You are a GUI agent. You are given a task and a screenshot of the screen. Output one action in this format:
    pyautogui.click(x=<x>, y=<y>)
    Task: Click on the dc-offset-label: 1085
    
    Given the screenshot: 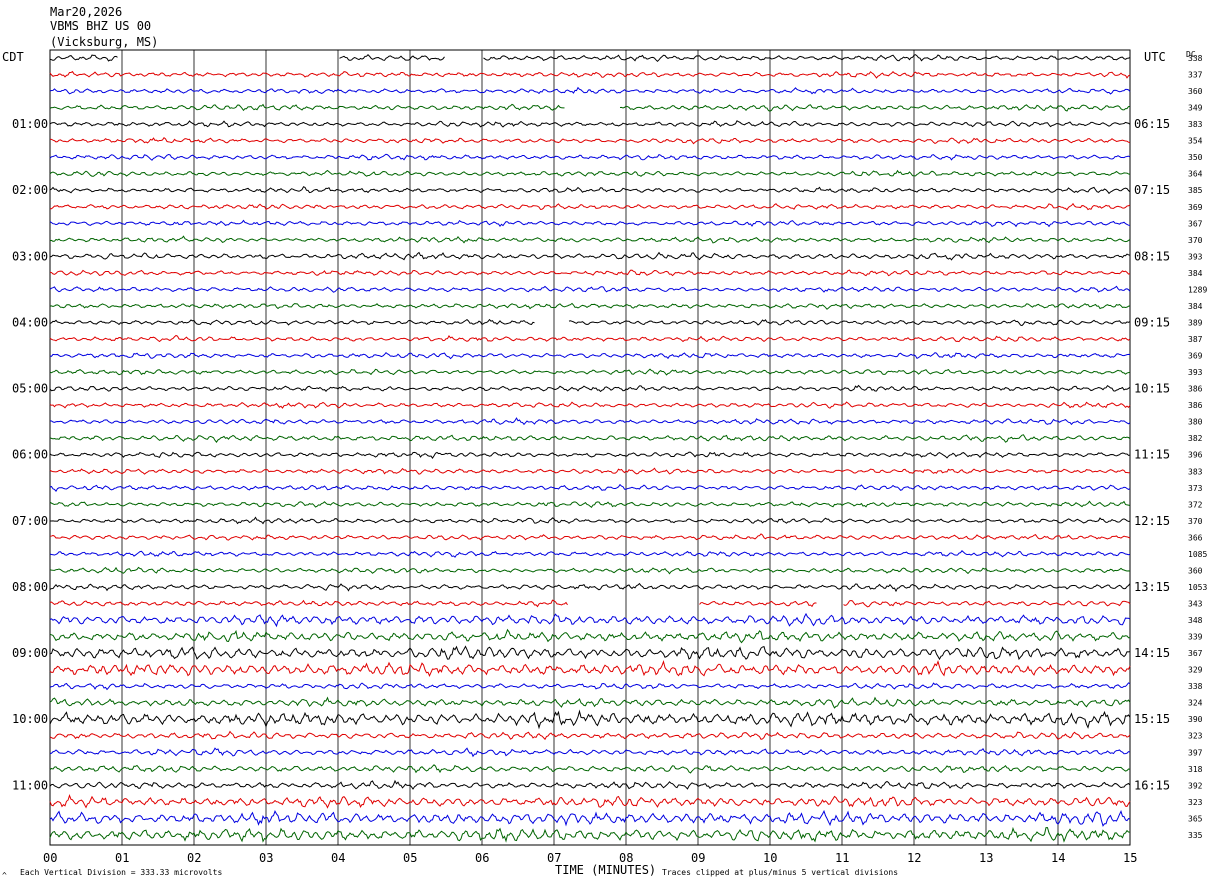 What is the action you would take?
    pyautogui.click(x=1197, y=554)
    